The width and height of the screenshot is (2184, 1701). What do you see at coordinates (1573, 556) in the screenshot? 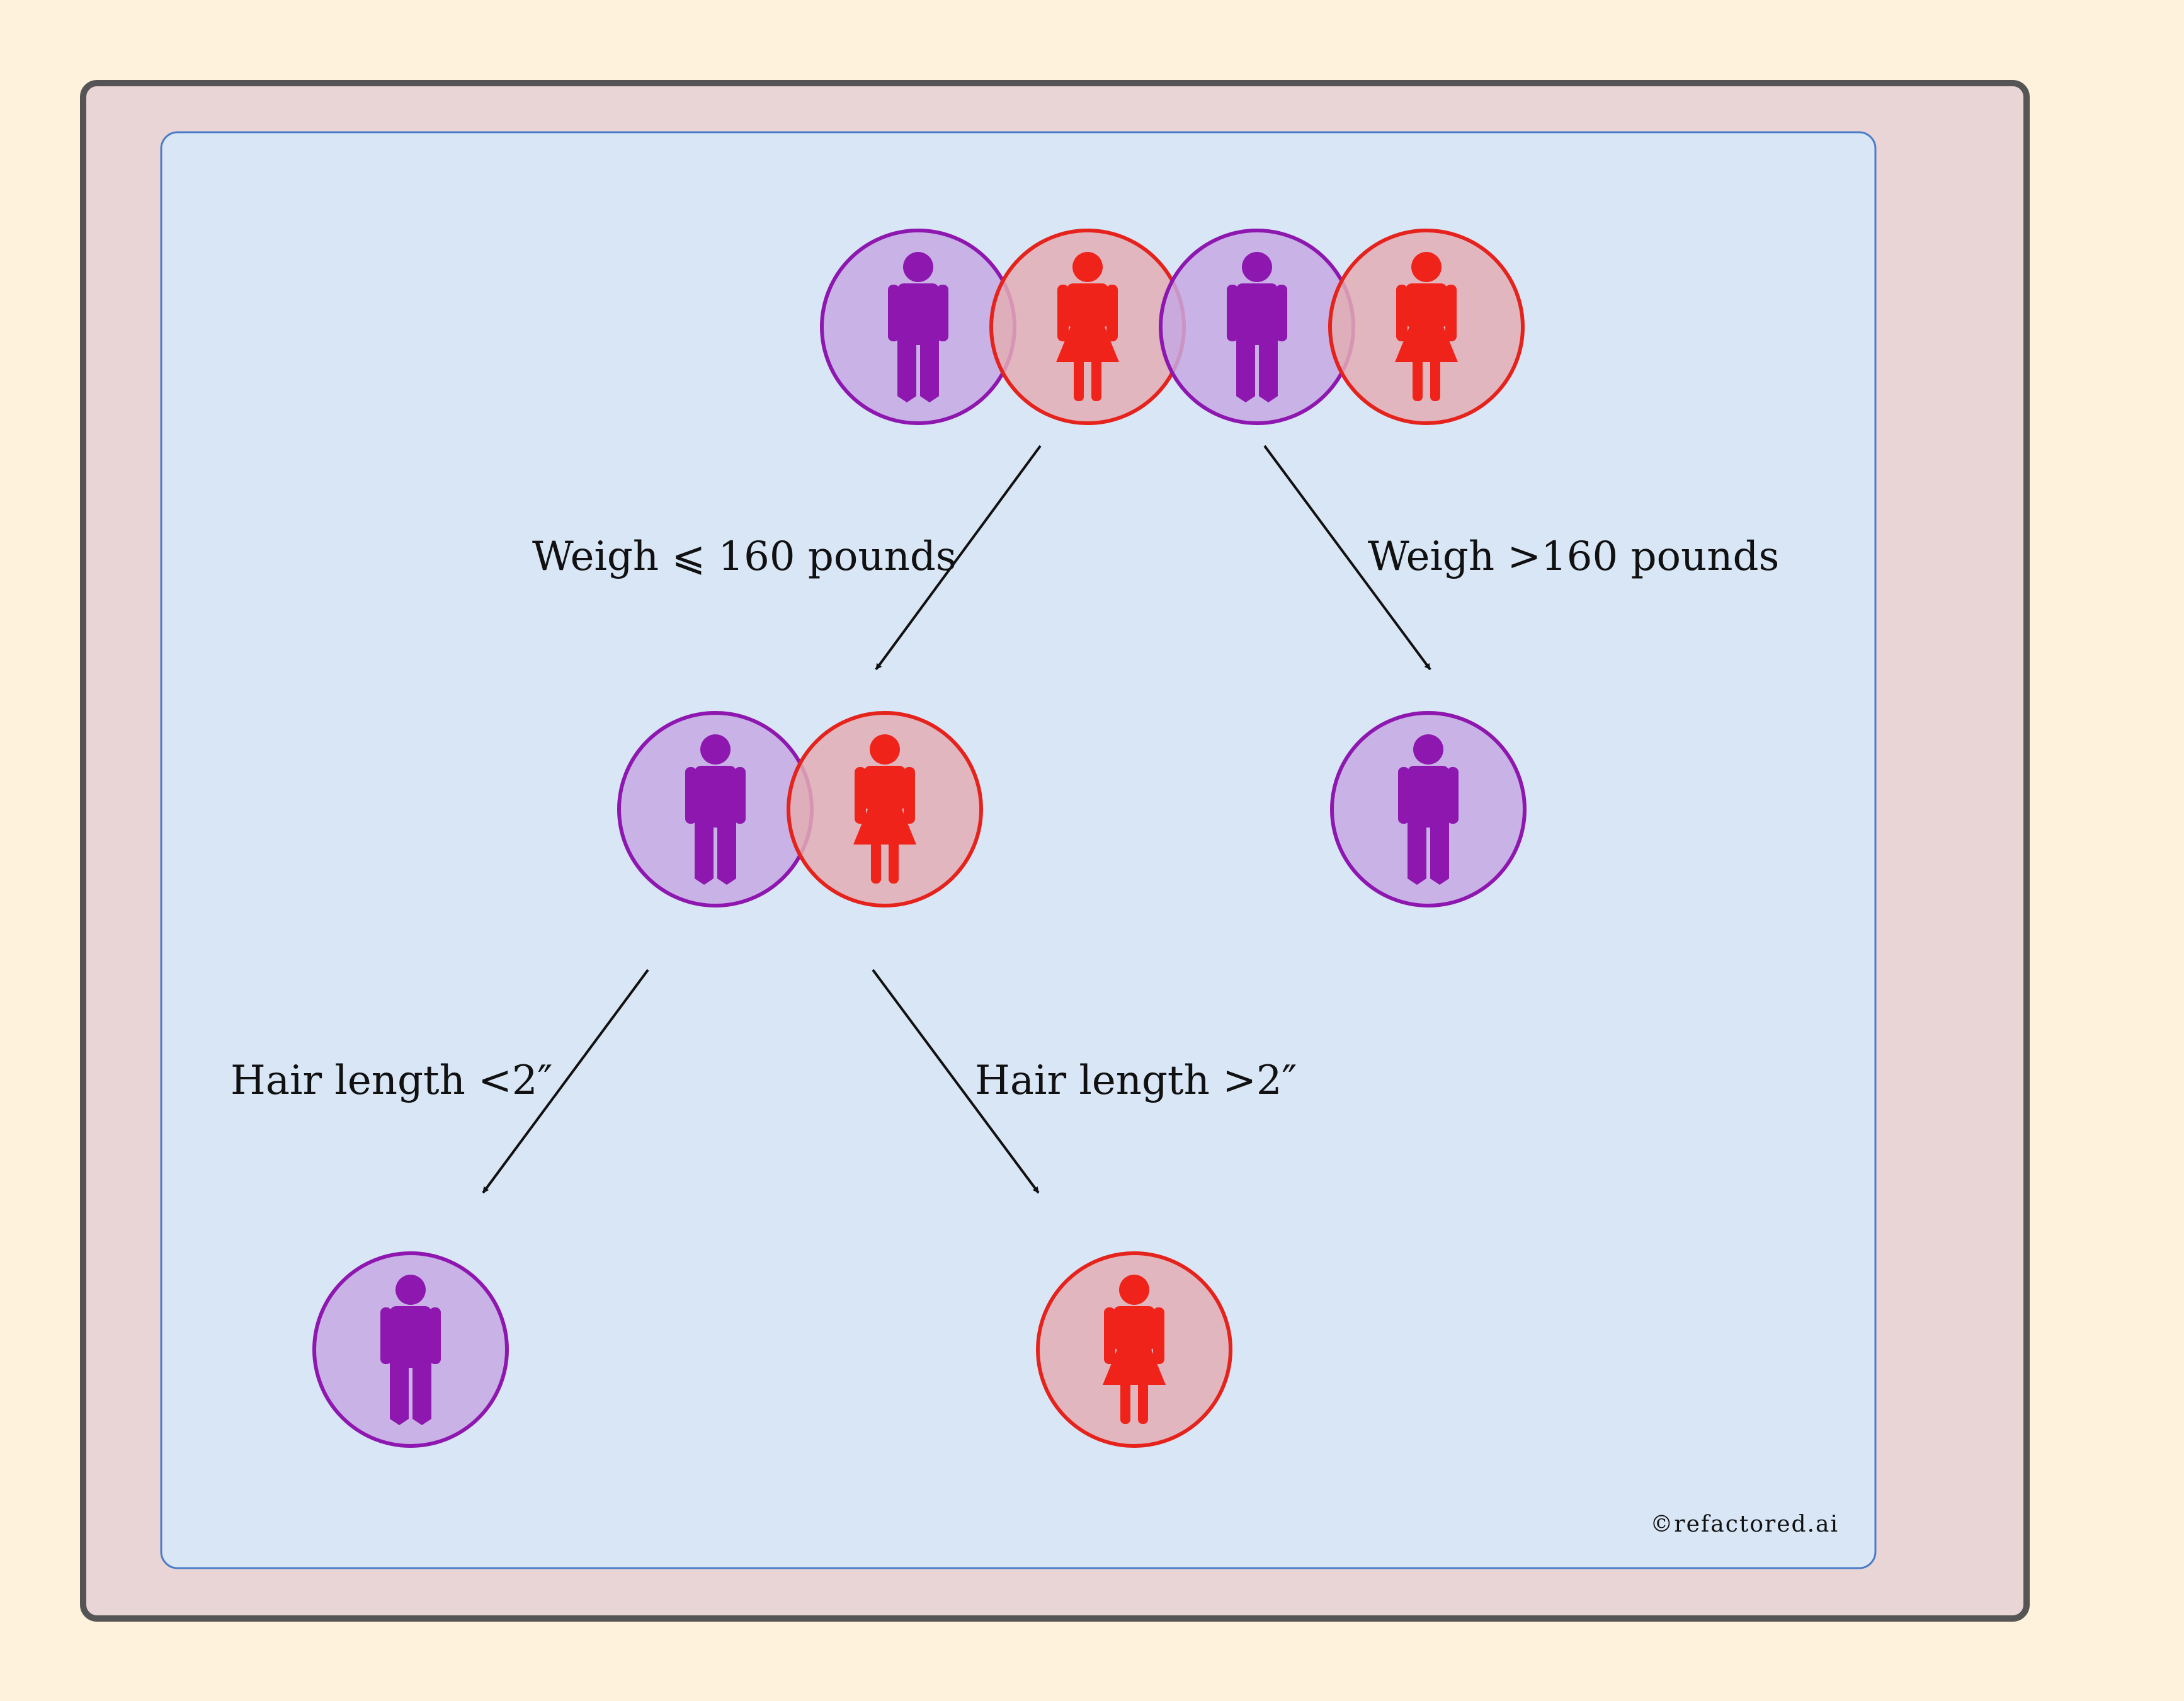
I see `edge-label-weigh-high: Weigh >160 pounds` at bounding box center [1573, 556].